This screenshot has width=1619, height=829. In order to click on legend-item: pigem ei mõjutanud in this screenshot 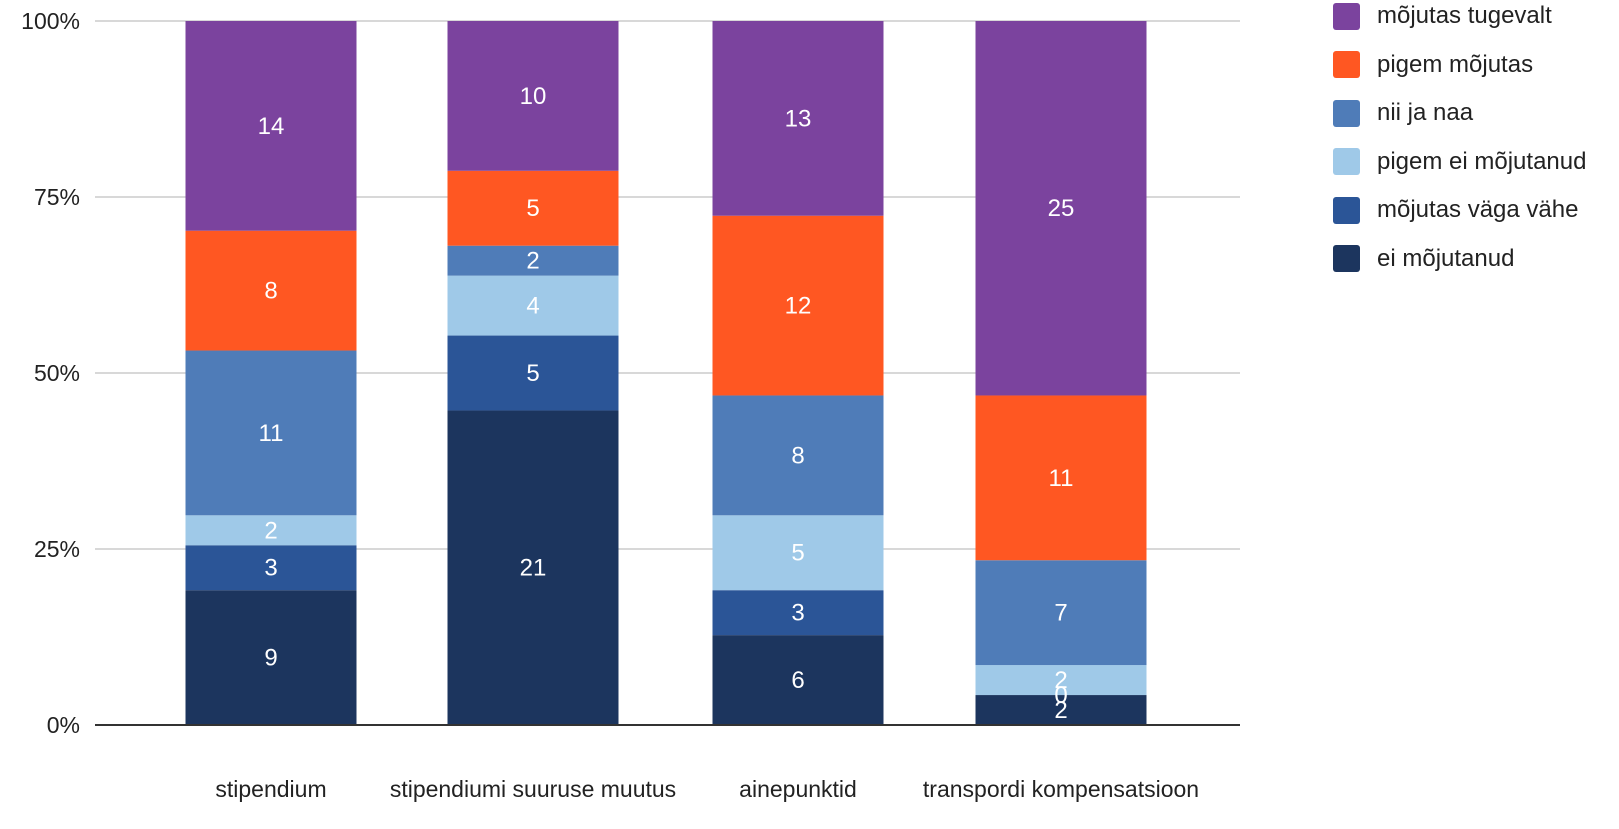, I will do `click(1460, 161)`.